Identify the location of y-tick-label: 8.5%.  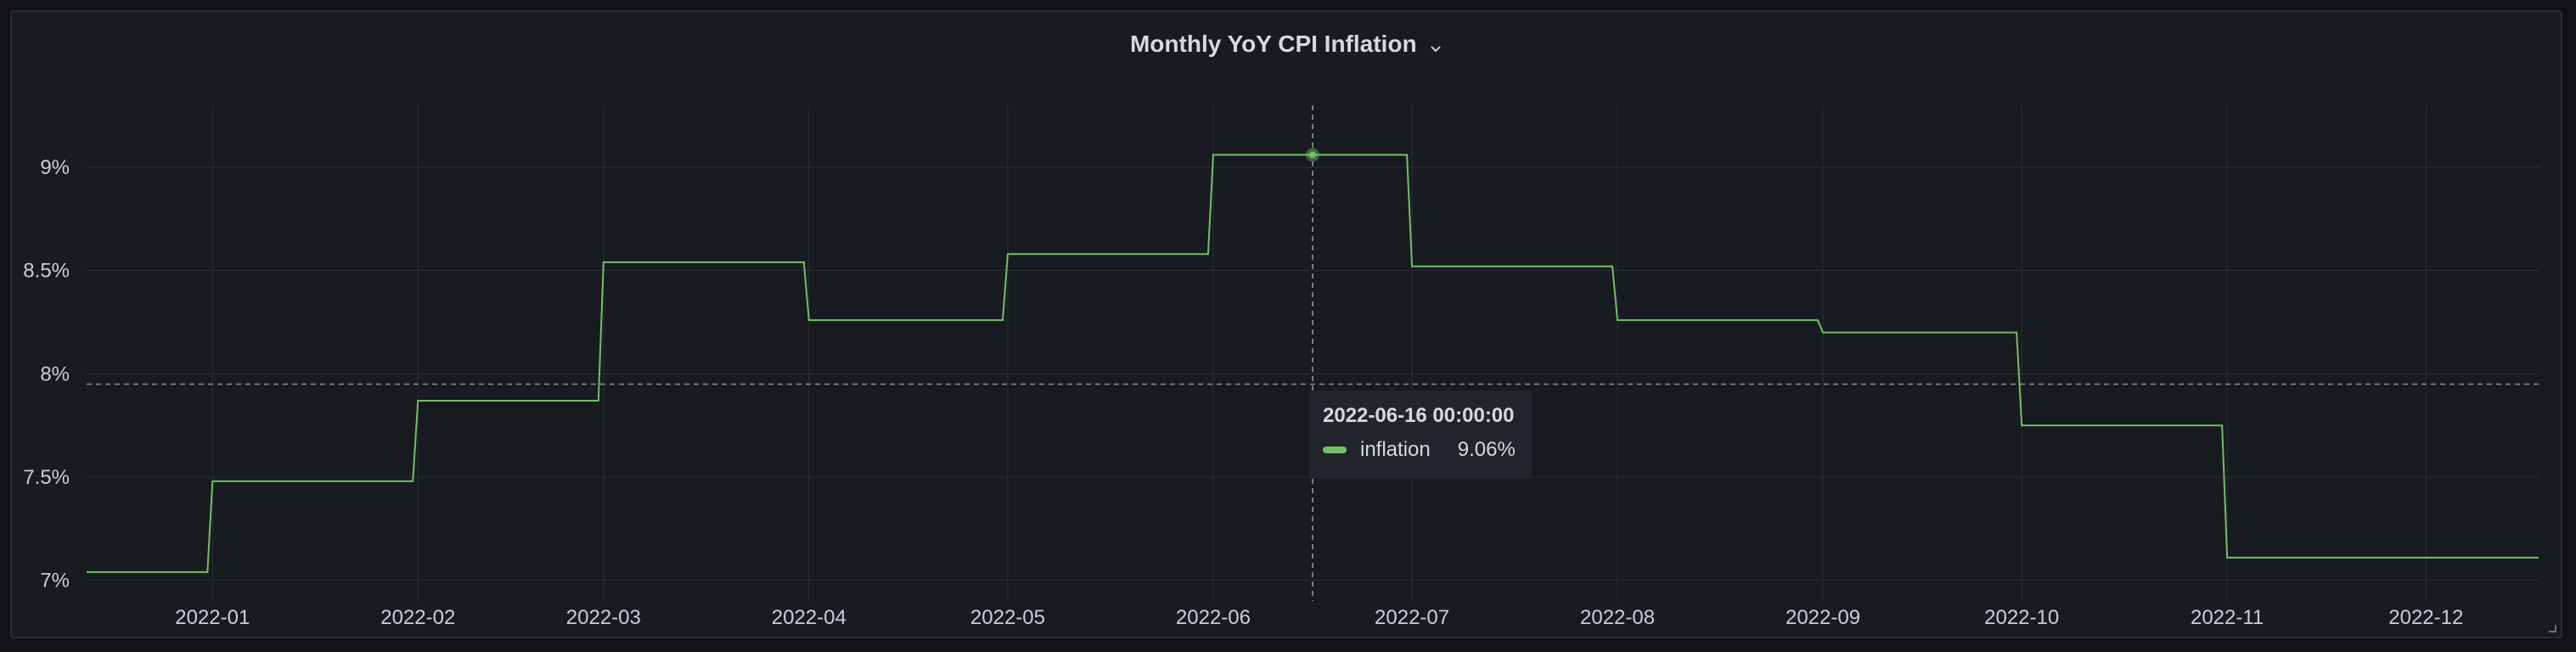
(46, 271).